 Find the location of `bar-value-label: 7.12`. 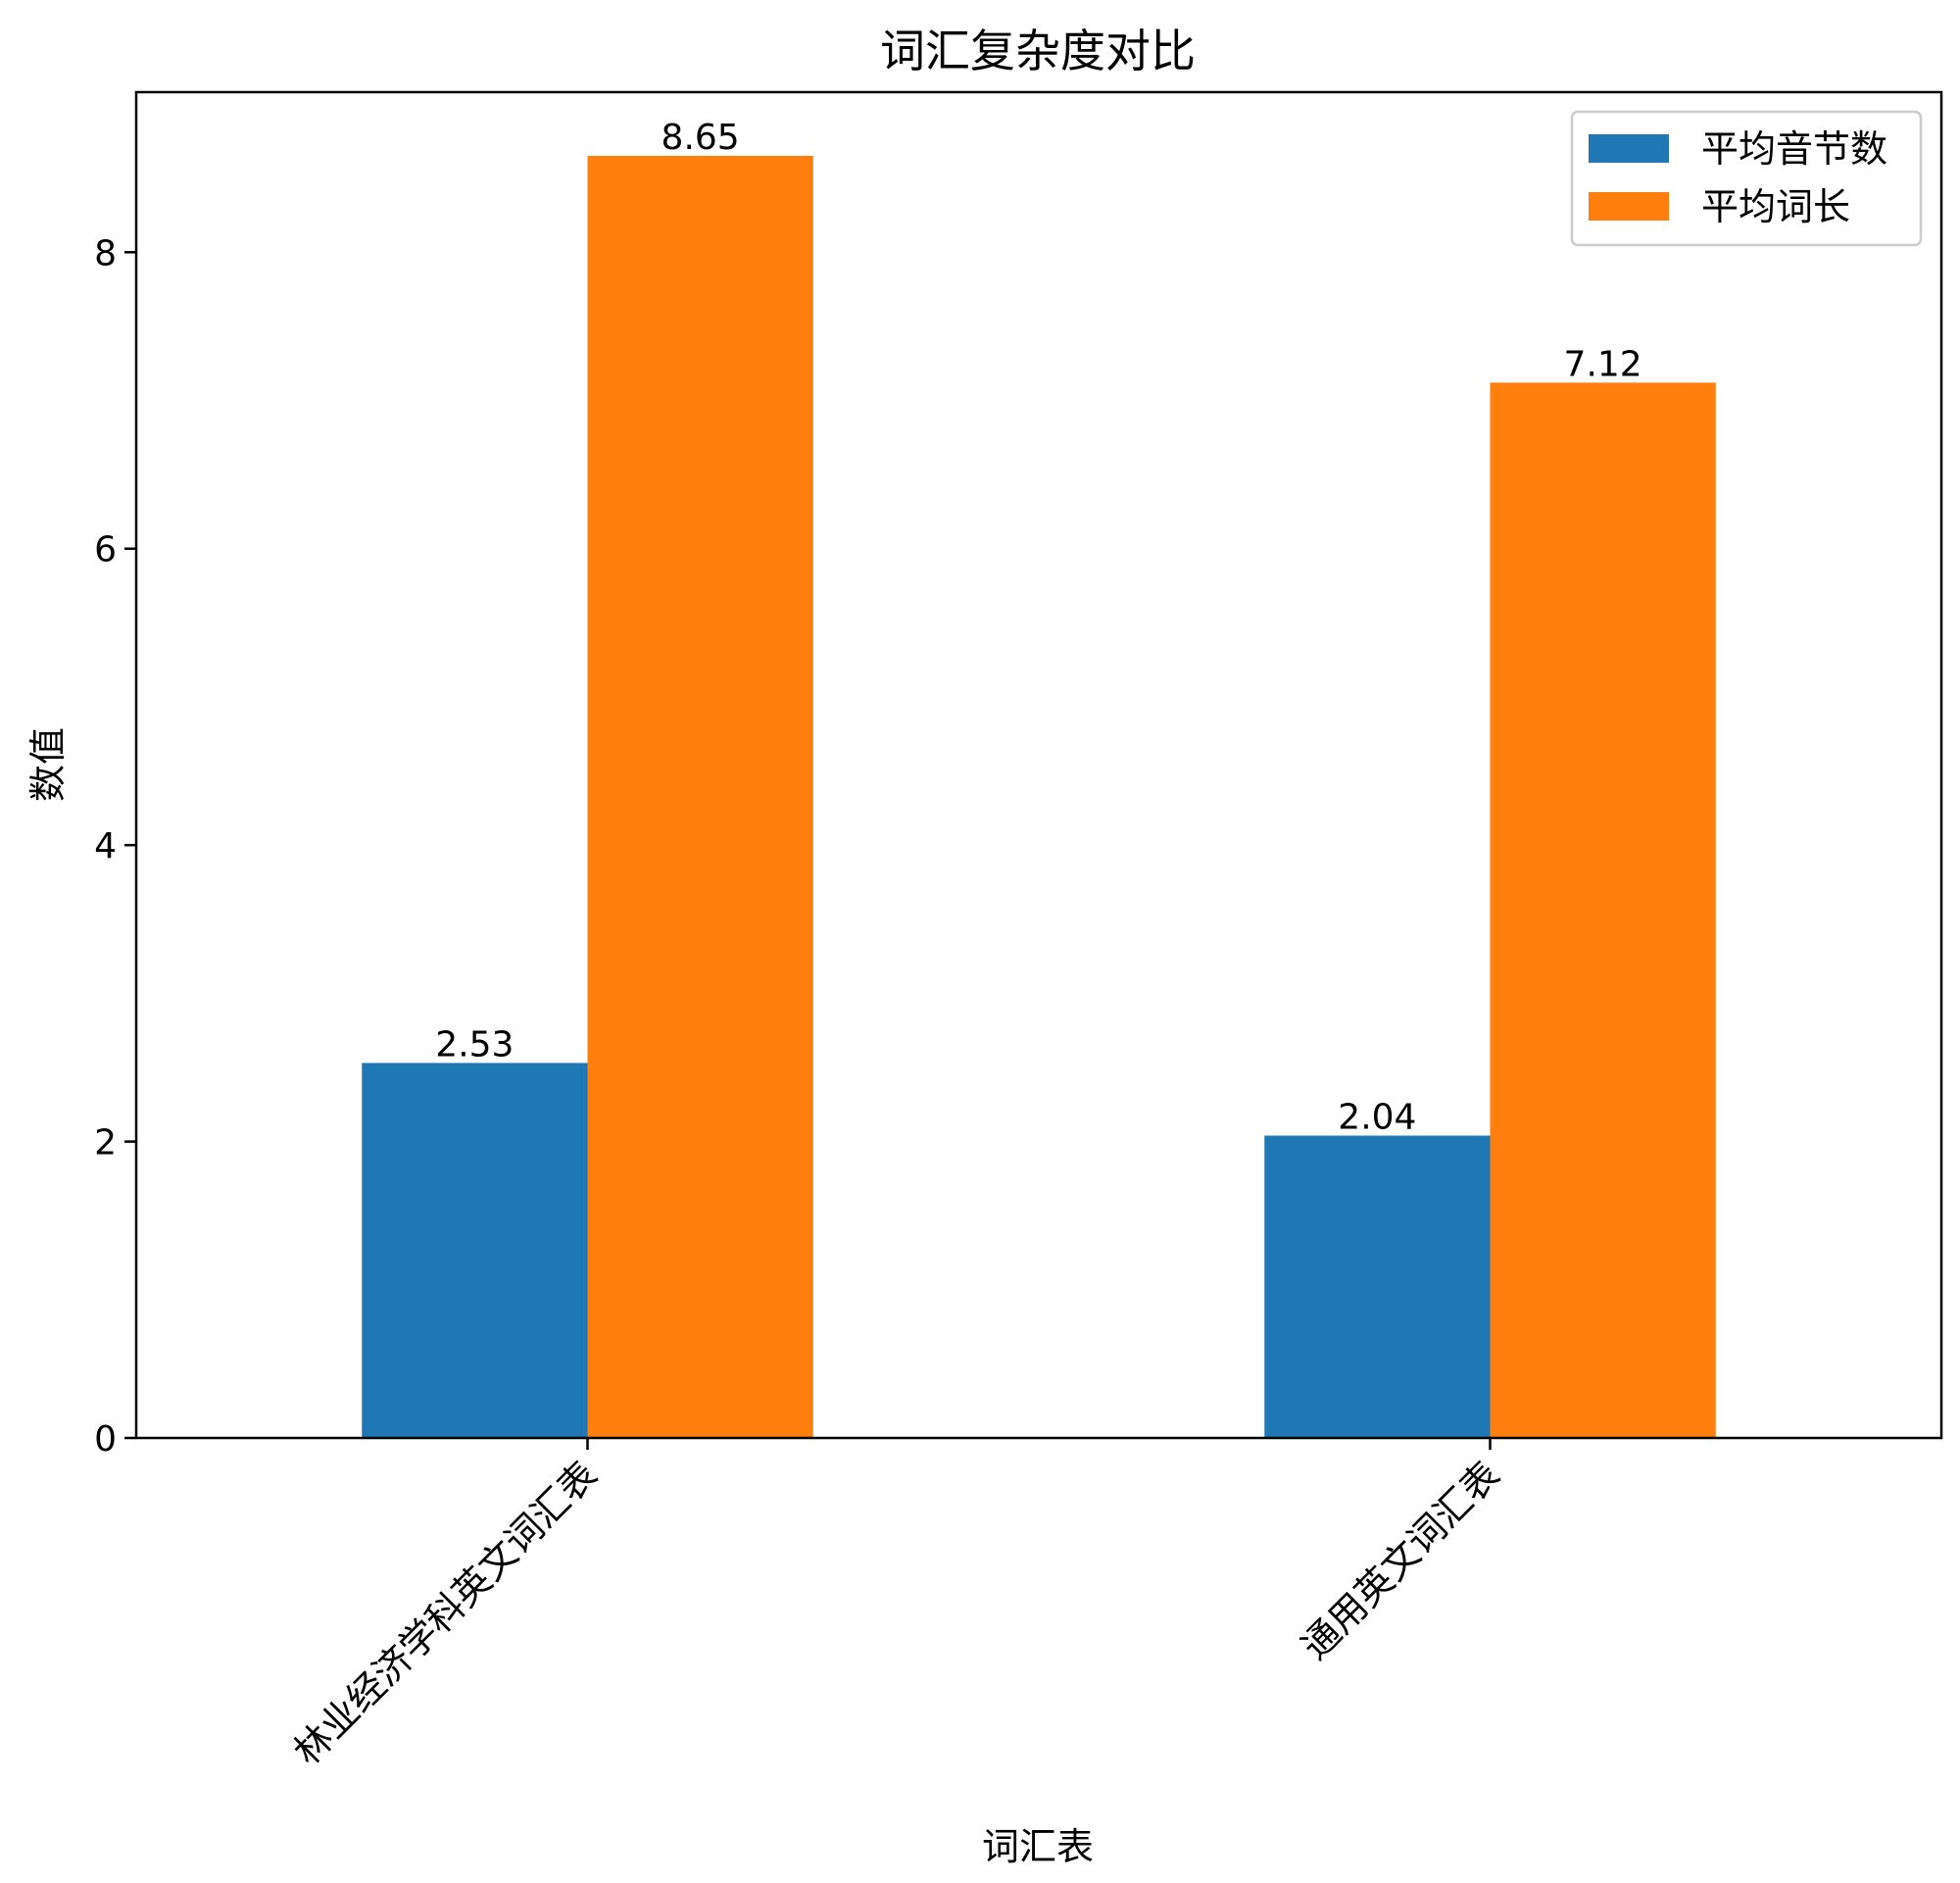

bar-value-label: 7.12 is located at coordinates (1603, 364).